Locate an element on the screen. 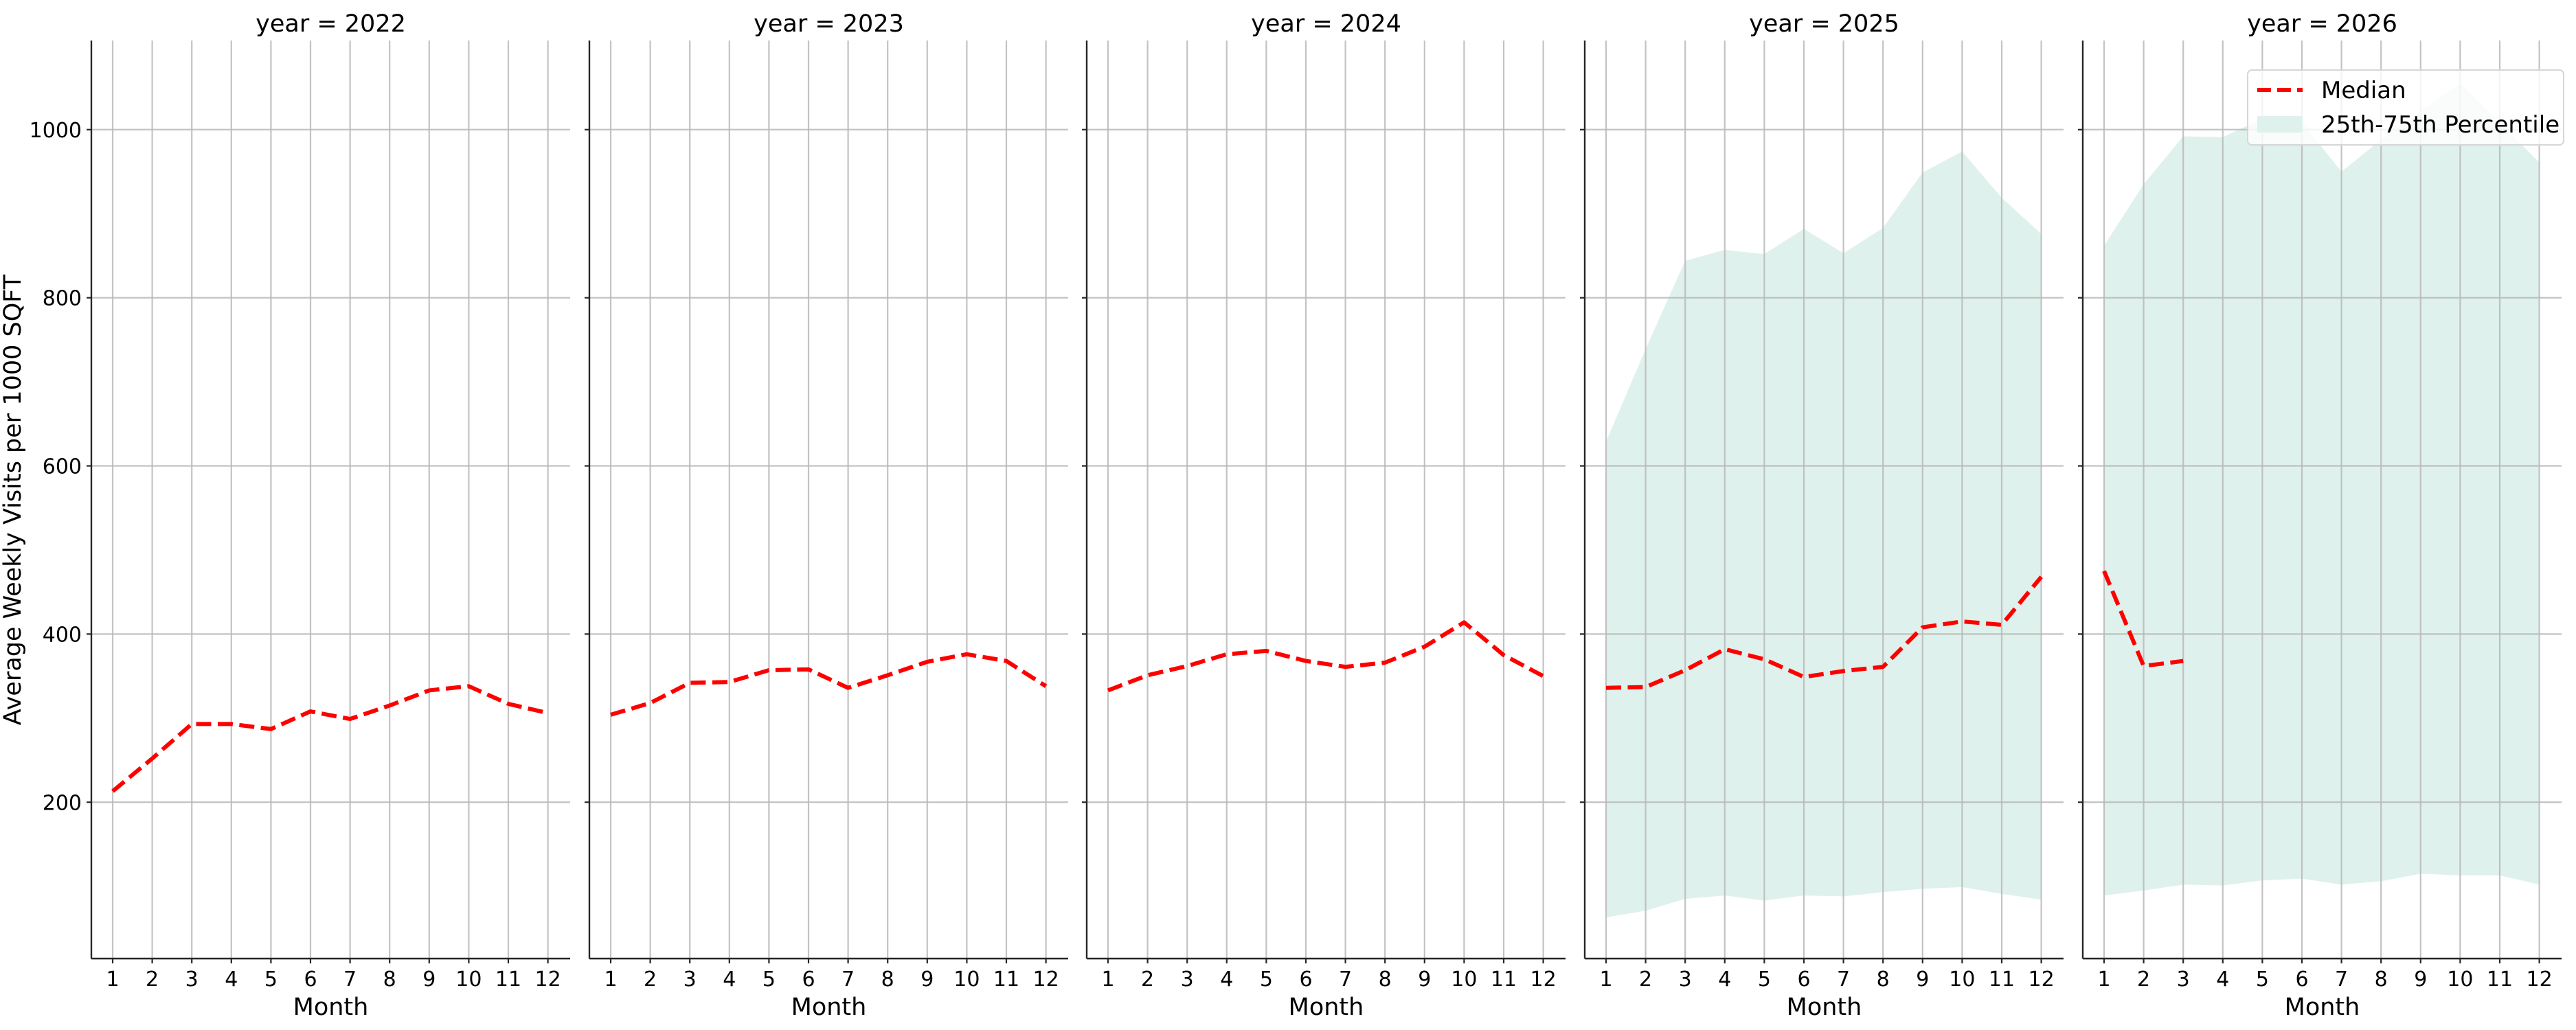 This screenshot has width=2576, height=1030. legend-label: Median is located at coordinates (2363, 90).